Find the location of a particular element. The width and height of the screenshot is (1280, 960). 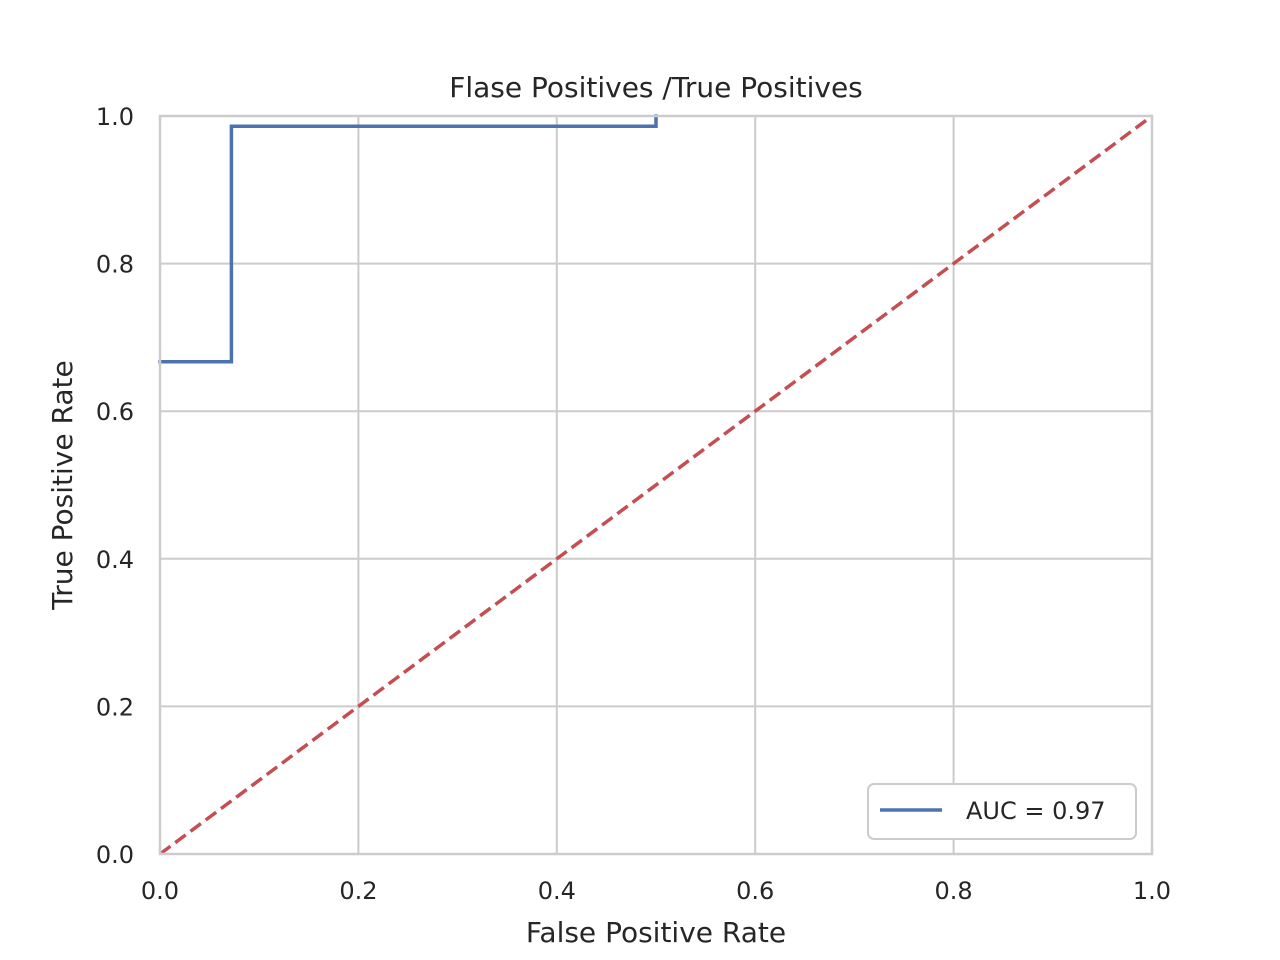

y-tick-label: 0.2 is located at coordinates (115, 707).